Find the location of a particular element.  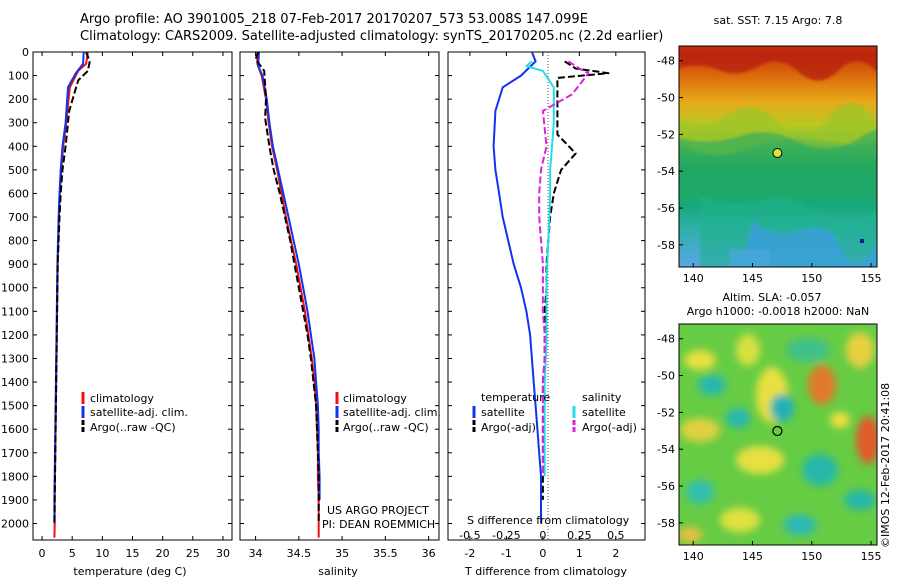

depth-tick-label: 1700 is located at coordinates (15, 453).